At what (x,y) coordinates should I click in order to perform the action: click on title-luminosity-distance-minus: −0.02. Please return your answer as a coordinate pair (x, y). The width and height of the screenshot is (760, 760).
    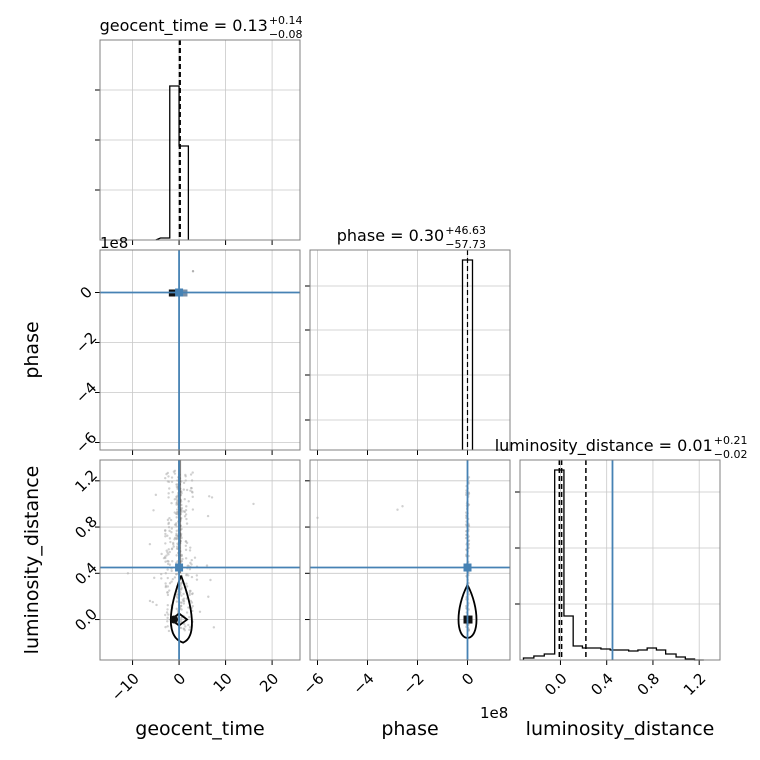
    Looking at the image, I should click on (731, 454).